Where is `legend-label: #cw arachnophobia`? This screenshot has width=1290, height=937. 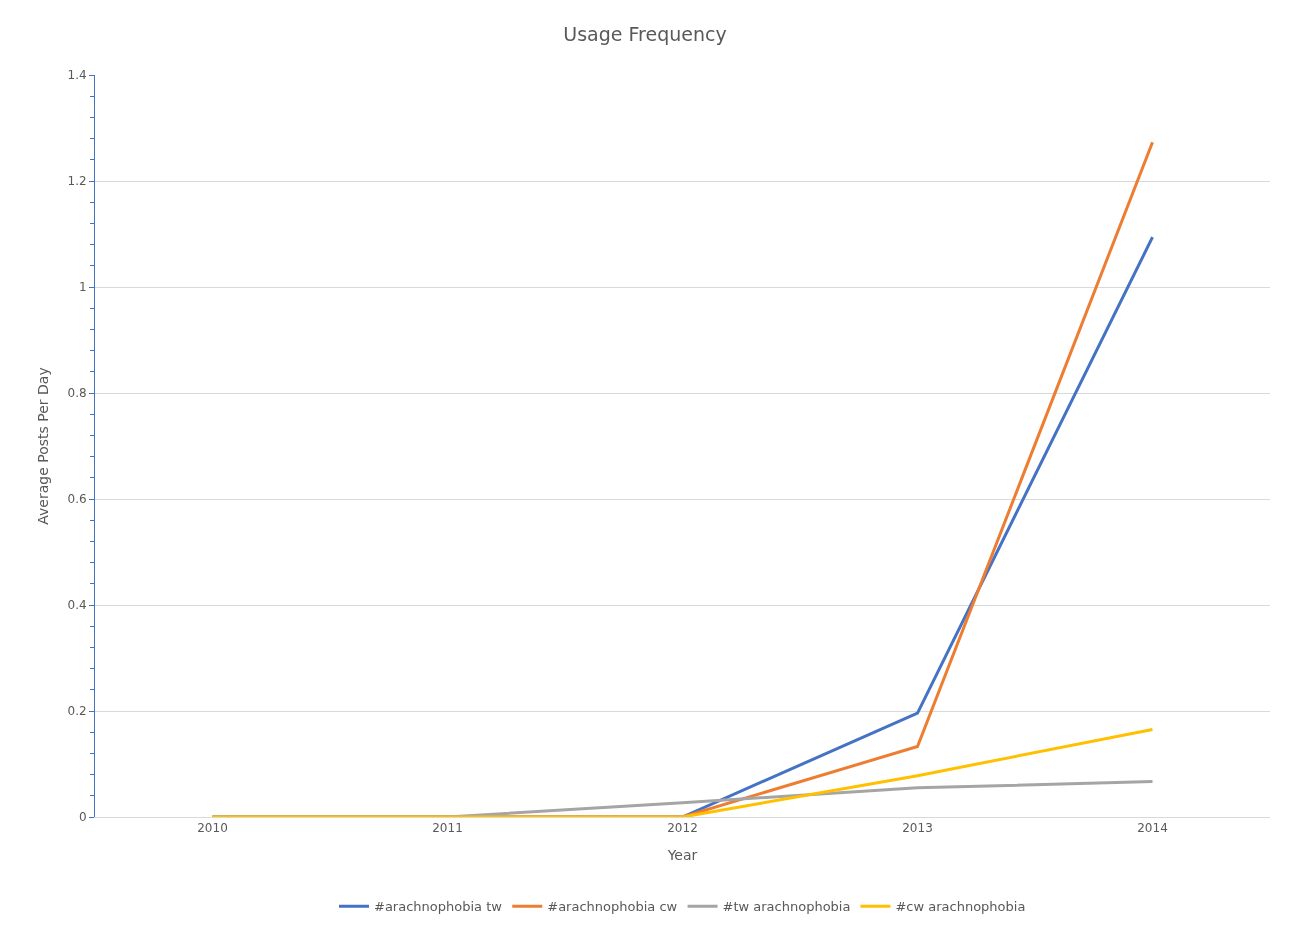 legend-label: #cw arachnophobia is located at coordinates (960, 907).